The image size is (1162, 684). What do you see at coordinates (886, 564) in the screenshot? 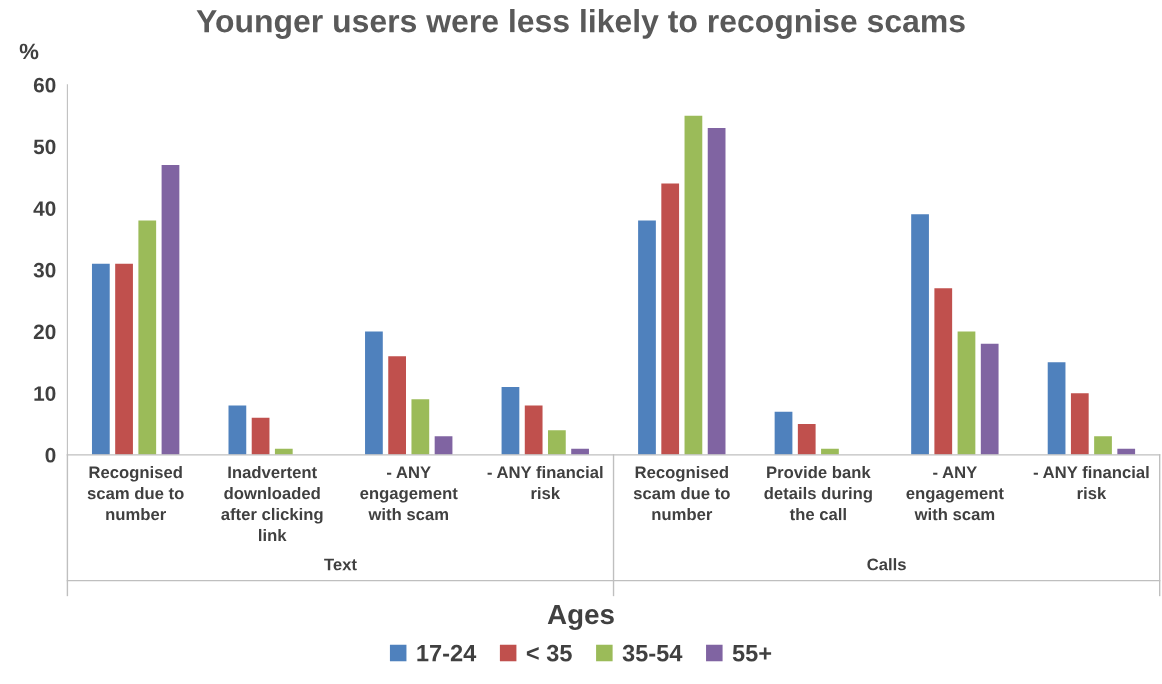
I see `text: Calls` at bounding box center [886, 564].